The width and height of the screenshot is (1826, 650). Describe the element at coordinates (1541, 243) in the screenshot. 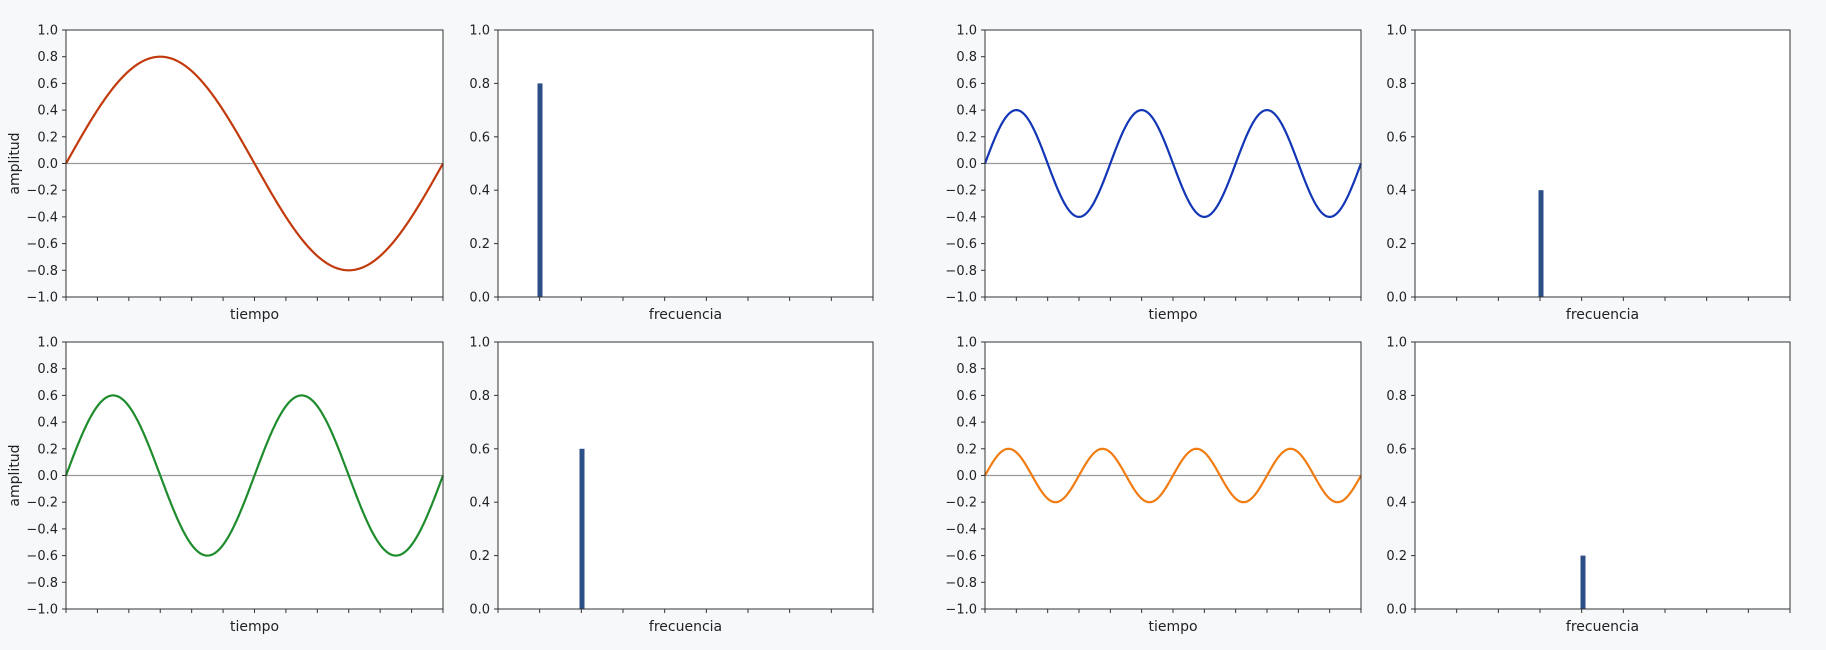

I see `bar-freq-b` at that location.